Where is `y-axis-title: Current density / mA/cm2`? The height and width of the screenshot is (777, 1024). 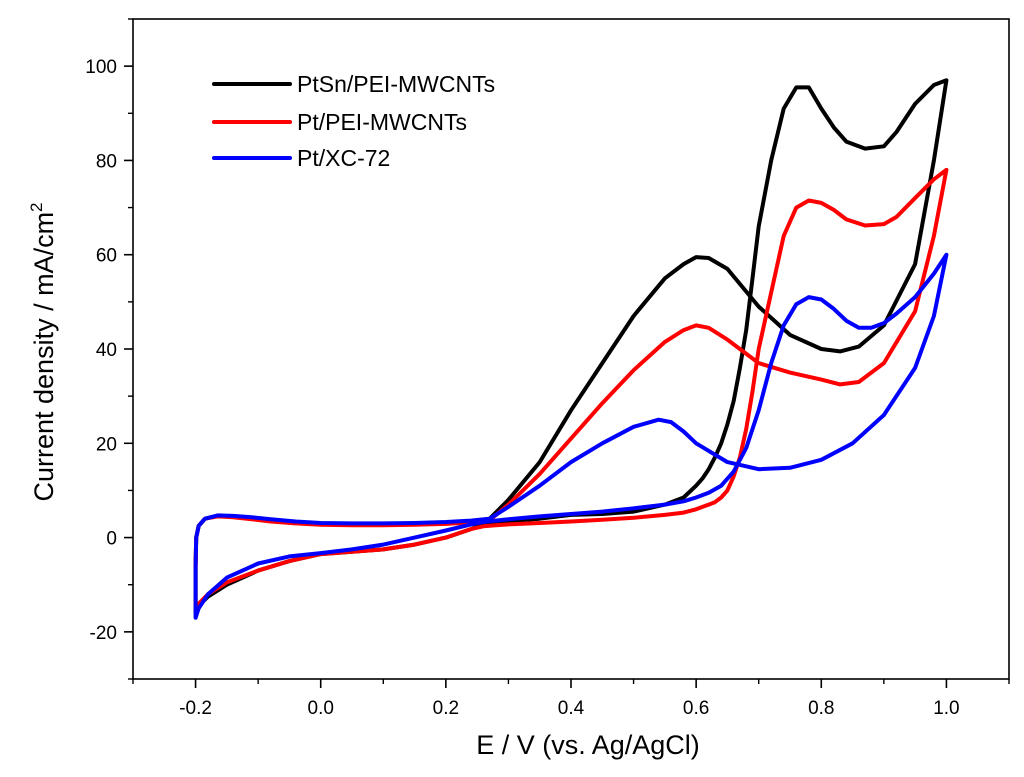
y-axis-title: Current density / mA/cm2 is located at coordinates (43, 351).